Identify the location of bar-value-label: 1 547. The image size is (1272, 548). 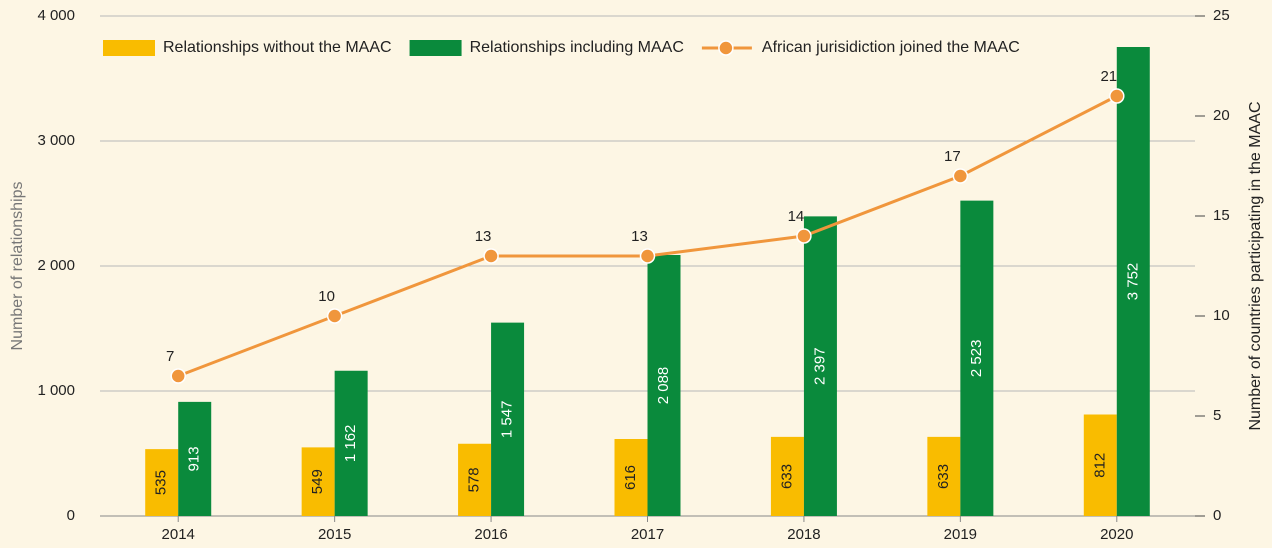
(507, 420).